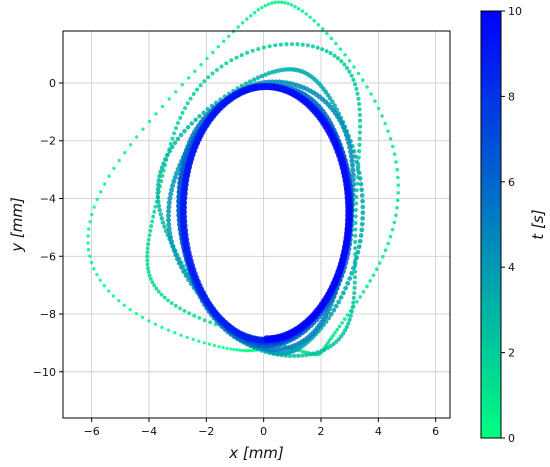 The width and height of the screenshot is (550, 467). Describe the element at coordinates (511, 353) in the screenshot. I see `colorbar-tick-label: 2` at that location.